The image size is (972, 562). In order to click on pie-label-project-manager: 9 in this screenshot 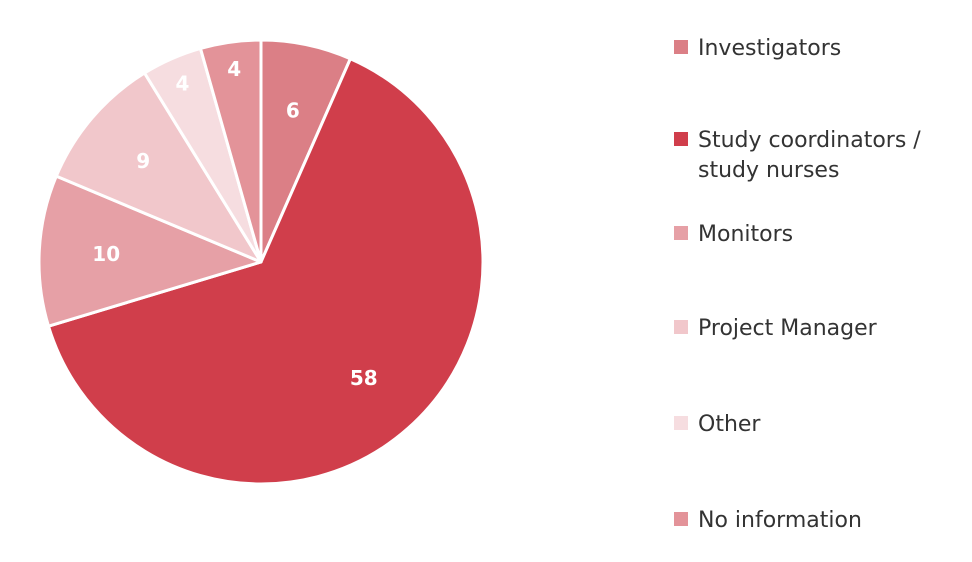, I will do `click(143, 161)`.